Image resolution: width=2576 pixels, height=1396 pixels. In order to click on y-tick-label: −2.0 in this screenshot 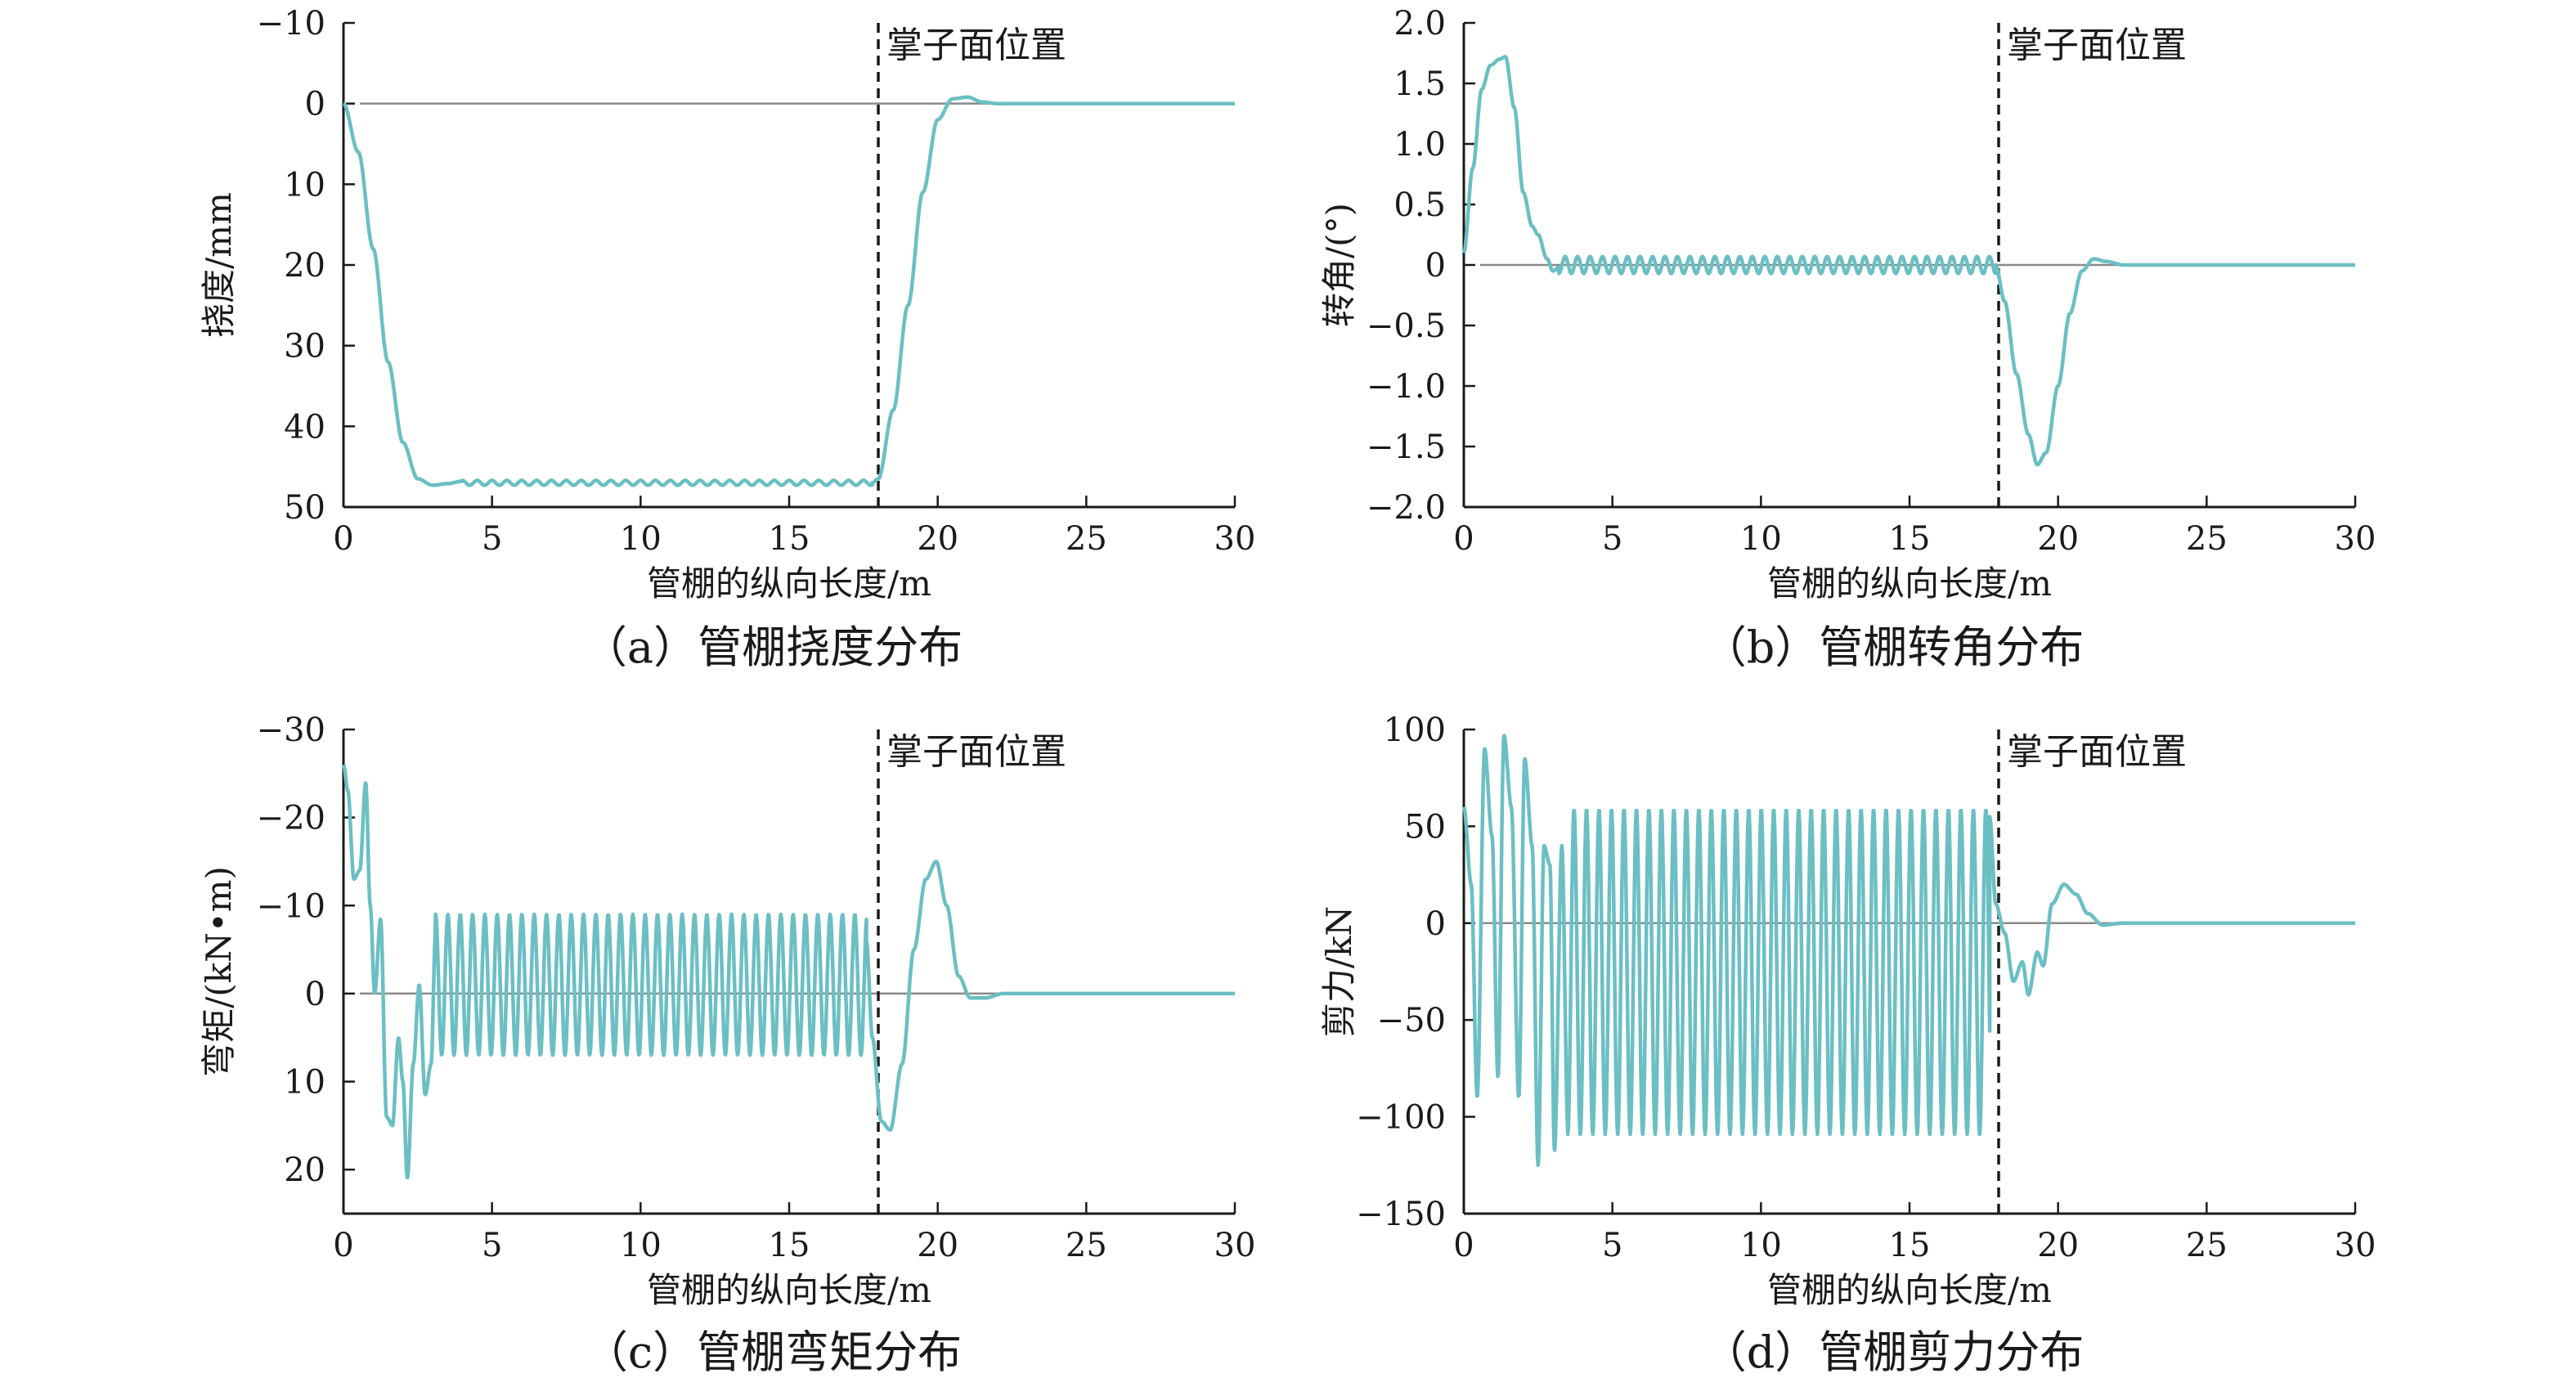, I will do `click(1406, 508)`.